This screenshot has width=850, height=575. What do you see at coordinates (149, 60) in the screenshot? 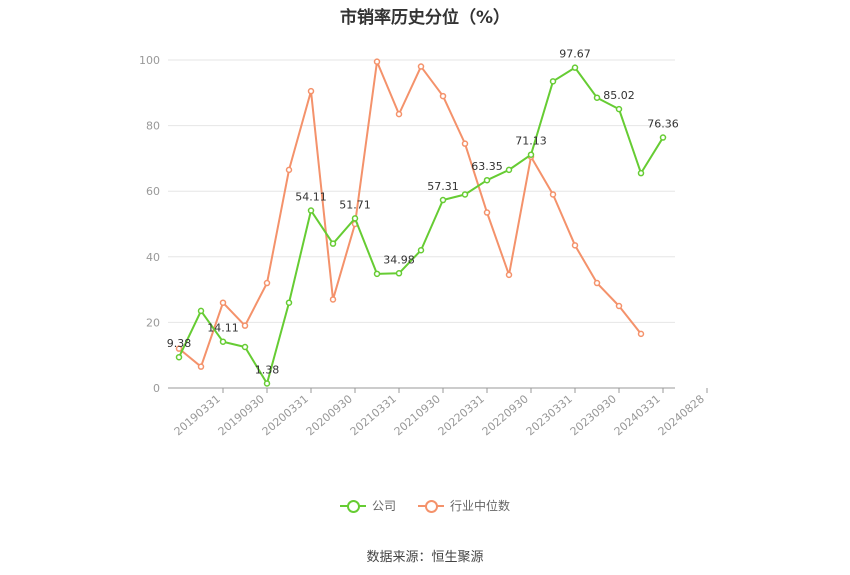
I see `y-tick-label: 100` at bounding box center [149, 60].